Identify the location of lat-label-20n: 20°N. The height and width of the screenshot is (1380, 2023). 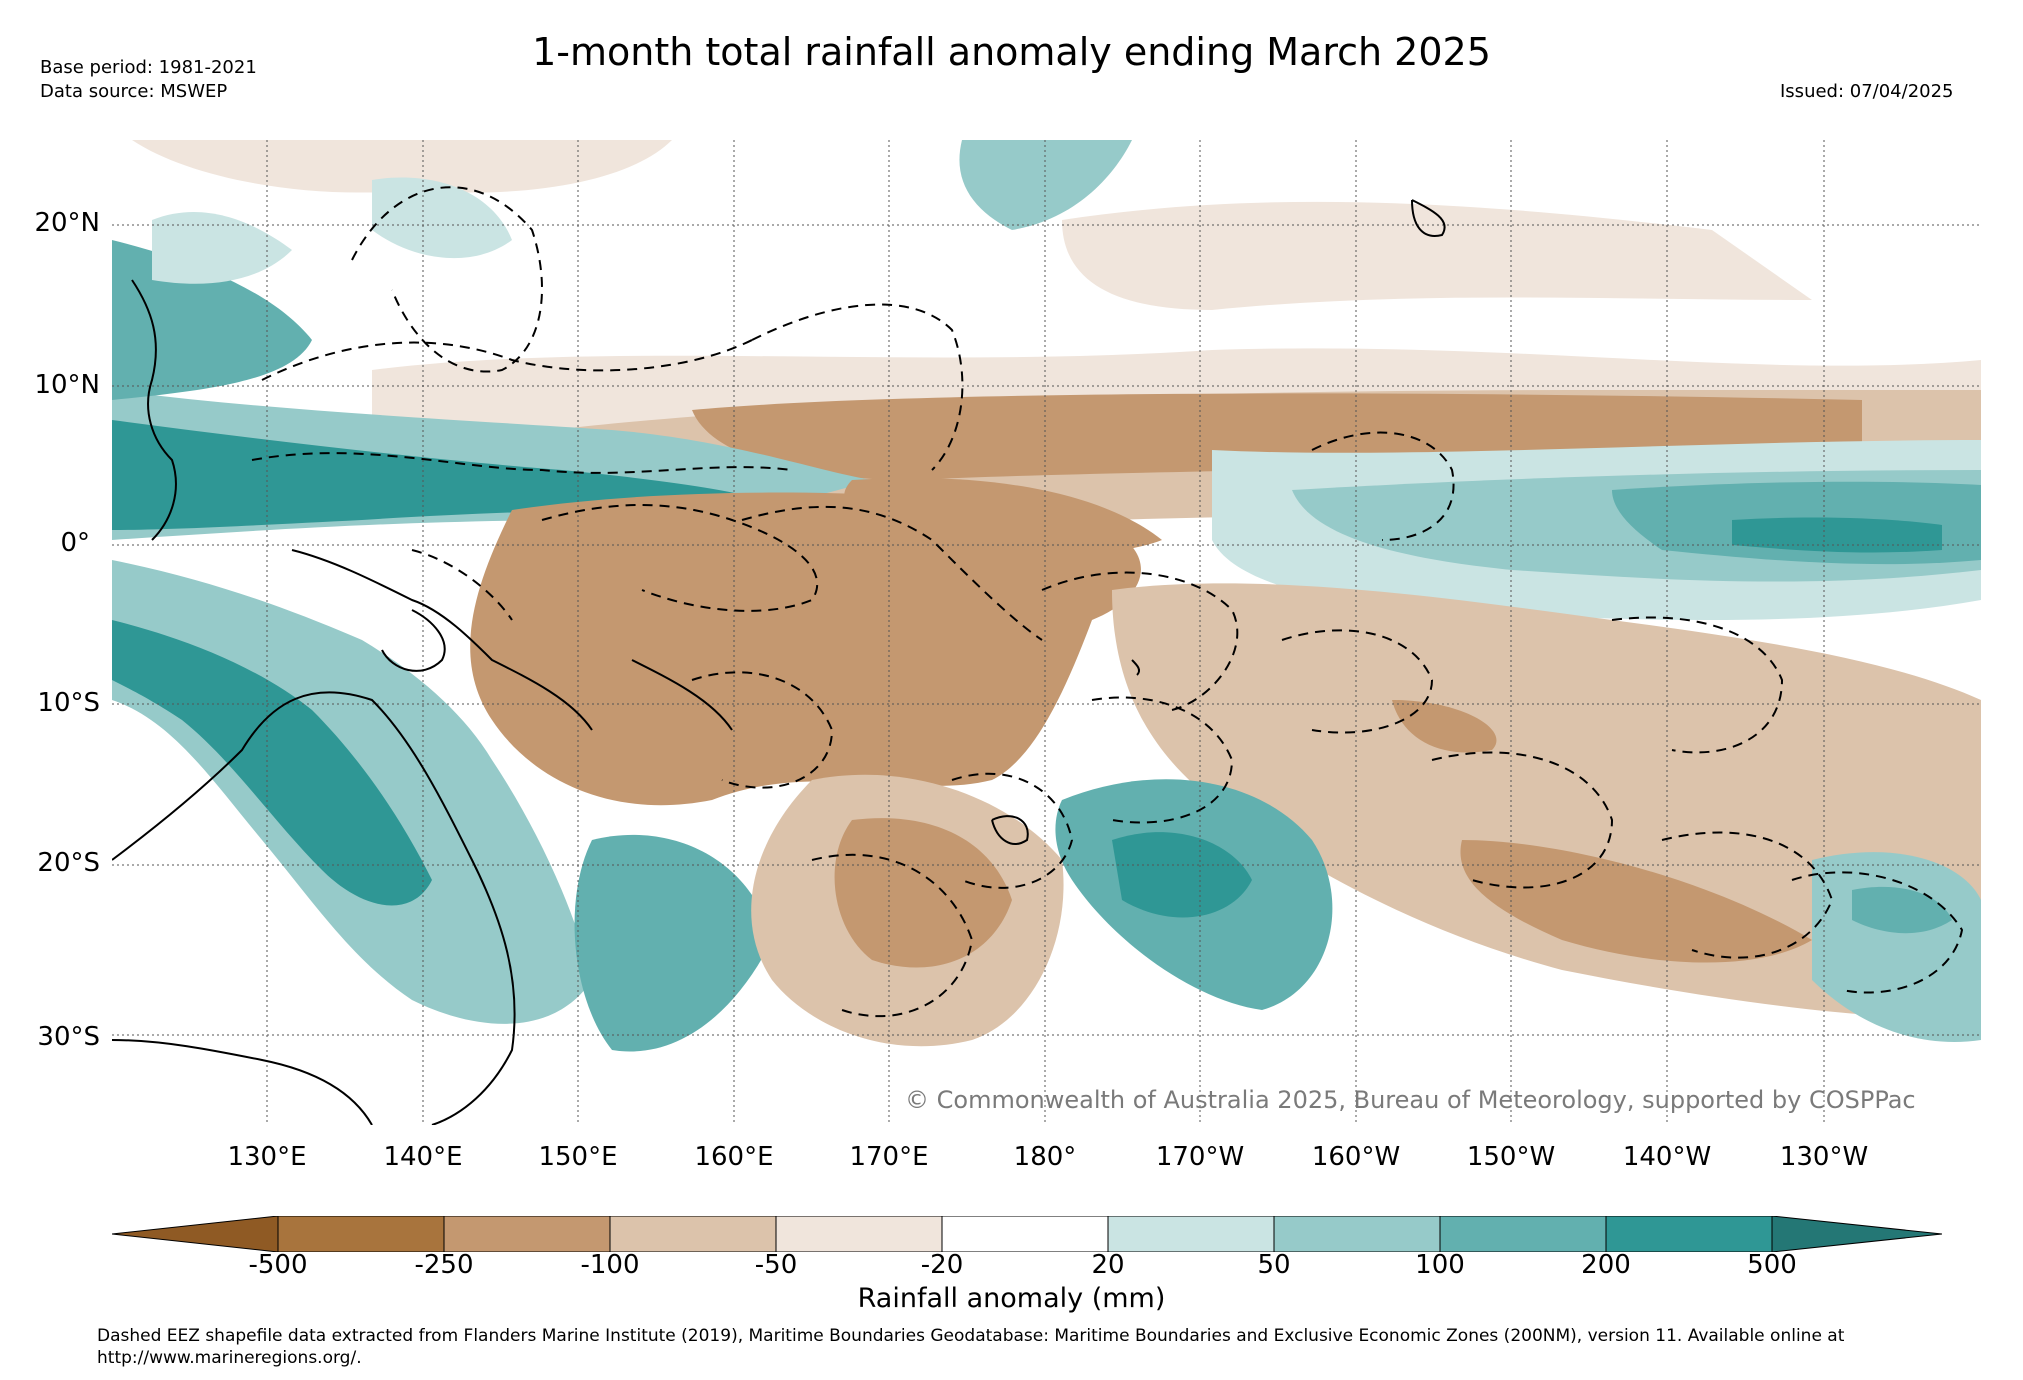
(67, 223).